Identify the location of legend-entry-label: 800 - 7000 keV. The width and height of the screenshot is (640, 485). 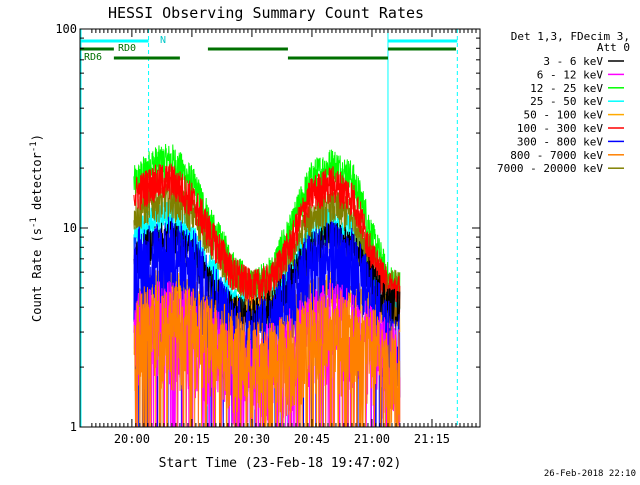
(556, 155).